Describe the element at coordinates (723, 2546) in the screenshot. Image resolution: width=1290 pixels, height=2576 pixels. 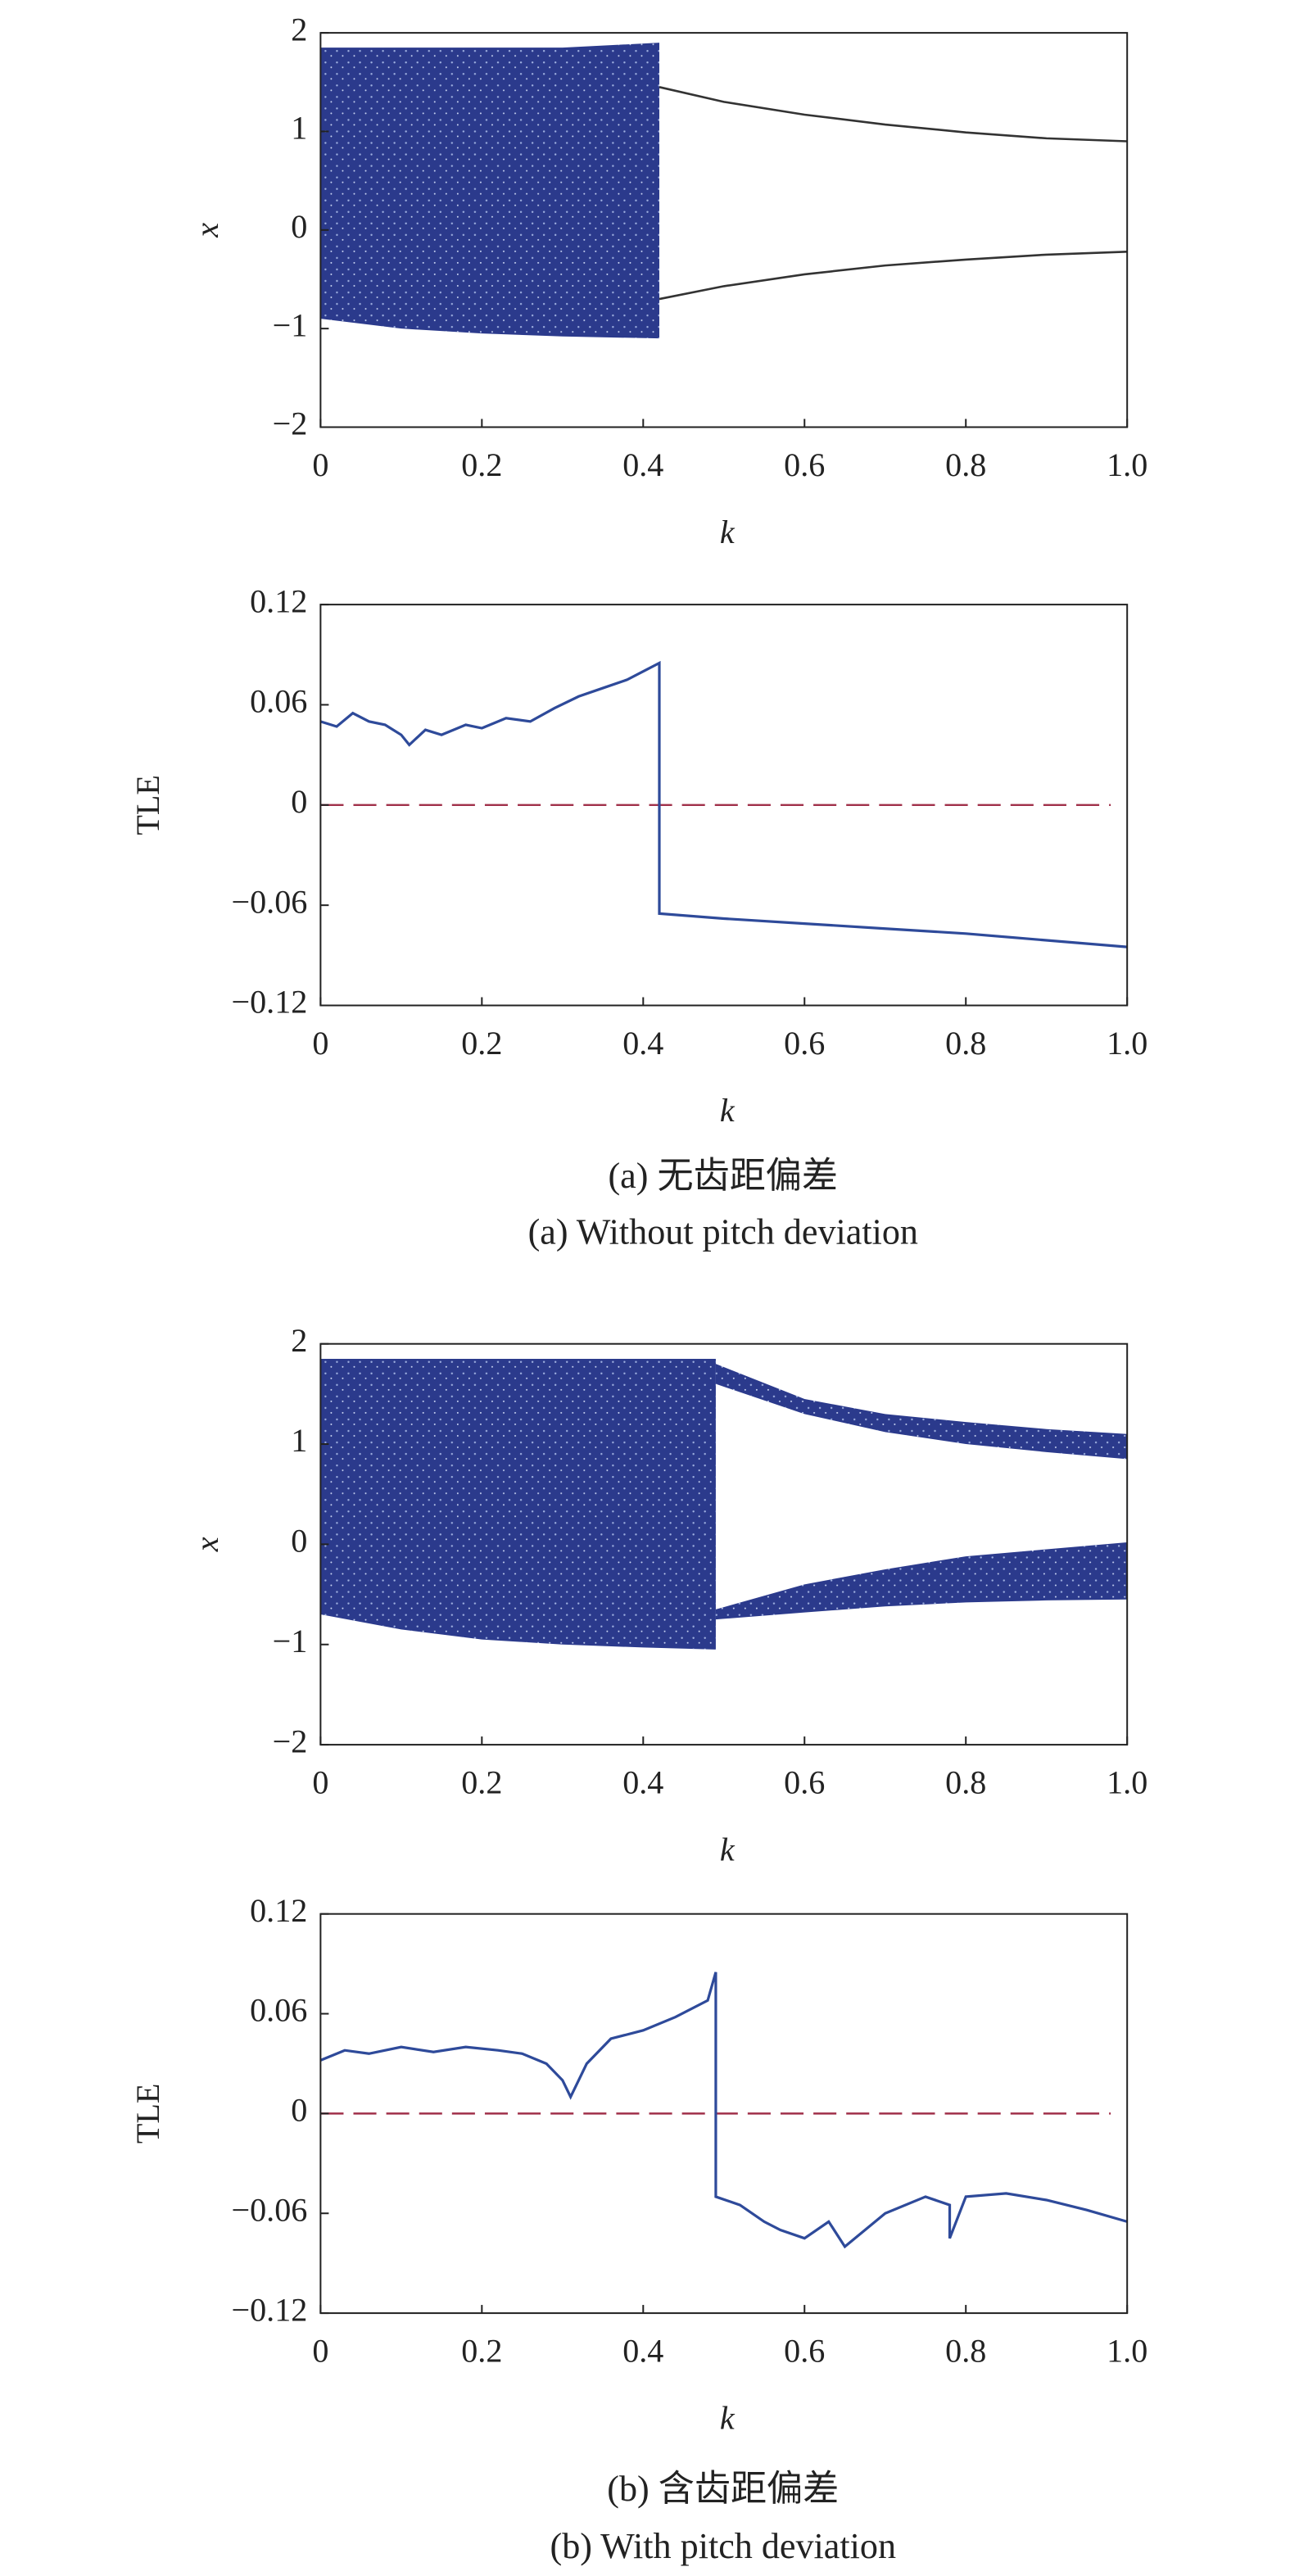
I see `caption: (b) With pitch deviation` at that location.